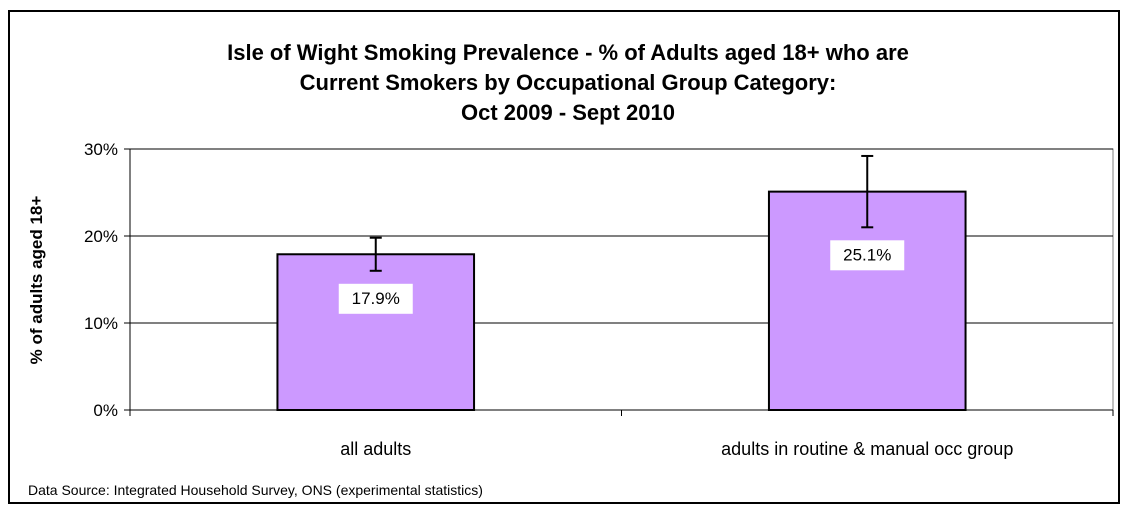 The width and height of the screenshot is (1129, 510). Describe the element at coordinates (36, 280) in the screenshot. I see `y-axis-label: % of adults aged 18+` at that location.